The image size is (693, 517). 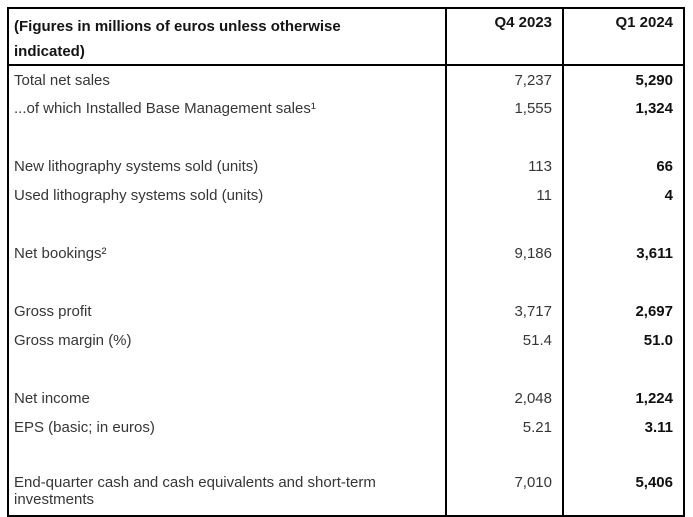 What do you see at coordinates (60, 253) in the screenshot?
I see `row-label: Net bookings²` at bounding box center [60, 253].